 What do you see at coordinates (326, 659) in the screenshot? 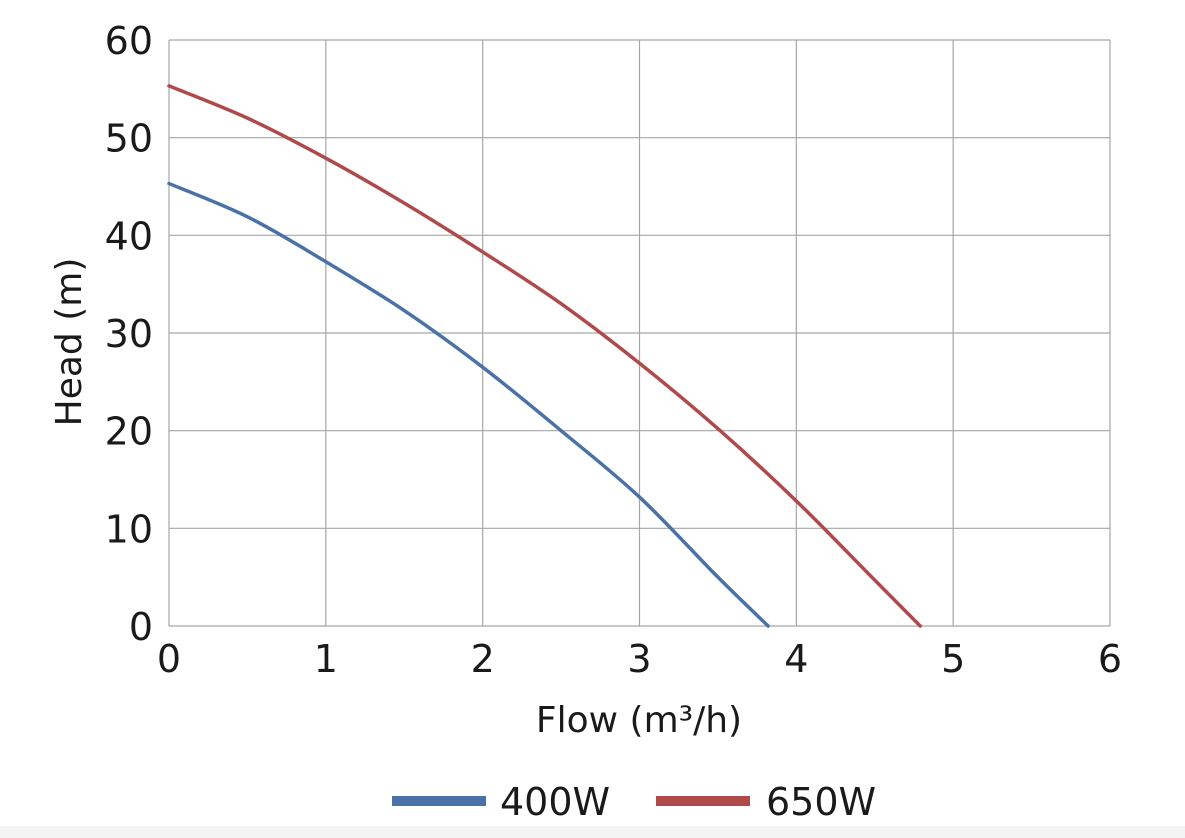
I see `x-tick-label: 1` at bounding box center [326, 659].